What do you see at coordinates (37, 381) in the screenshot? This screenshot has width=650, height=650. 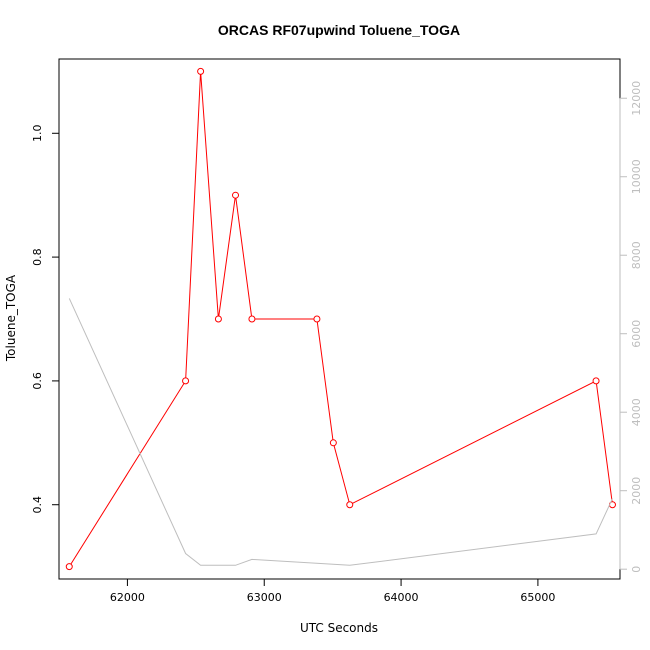 I see `y-tick-label: 0.6` at bounding box center [37, 381].